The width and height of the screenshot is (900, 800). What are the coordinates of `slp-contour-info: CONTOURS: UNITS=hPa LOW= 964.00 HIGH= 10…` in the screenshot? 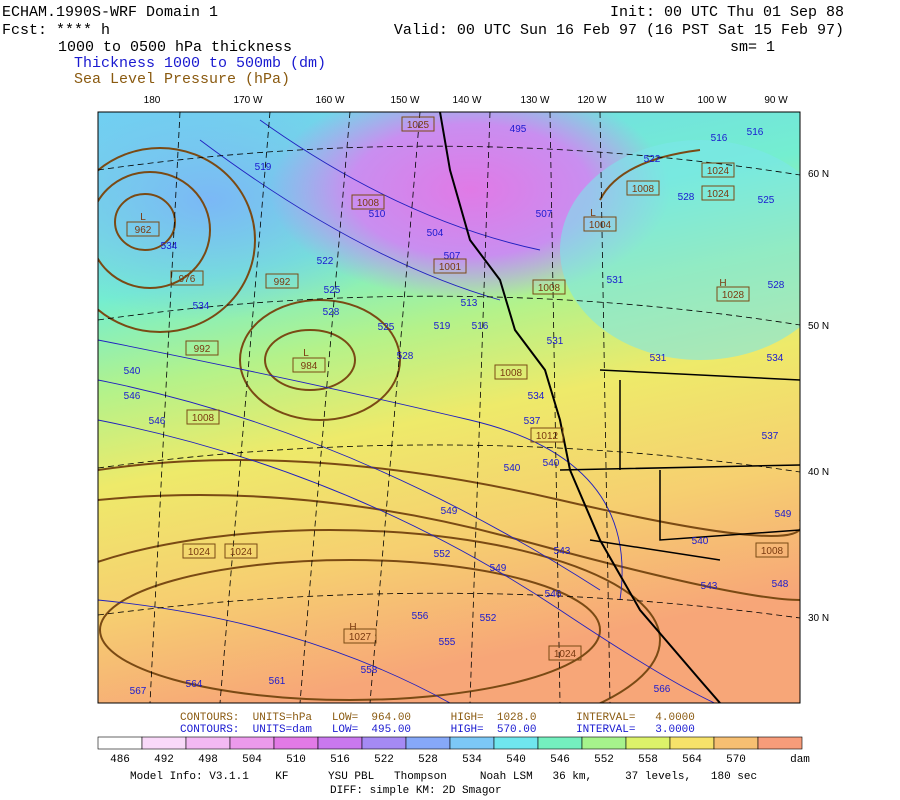 It's located at (437, 718).